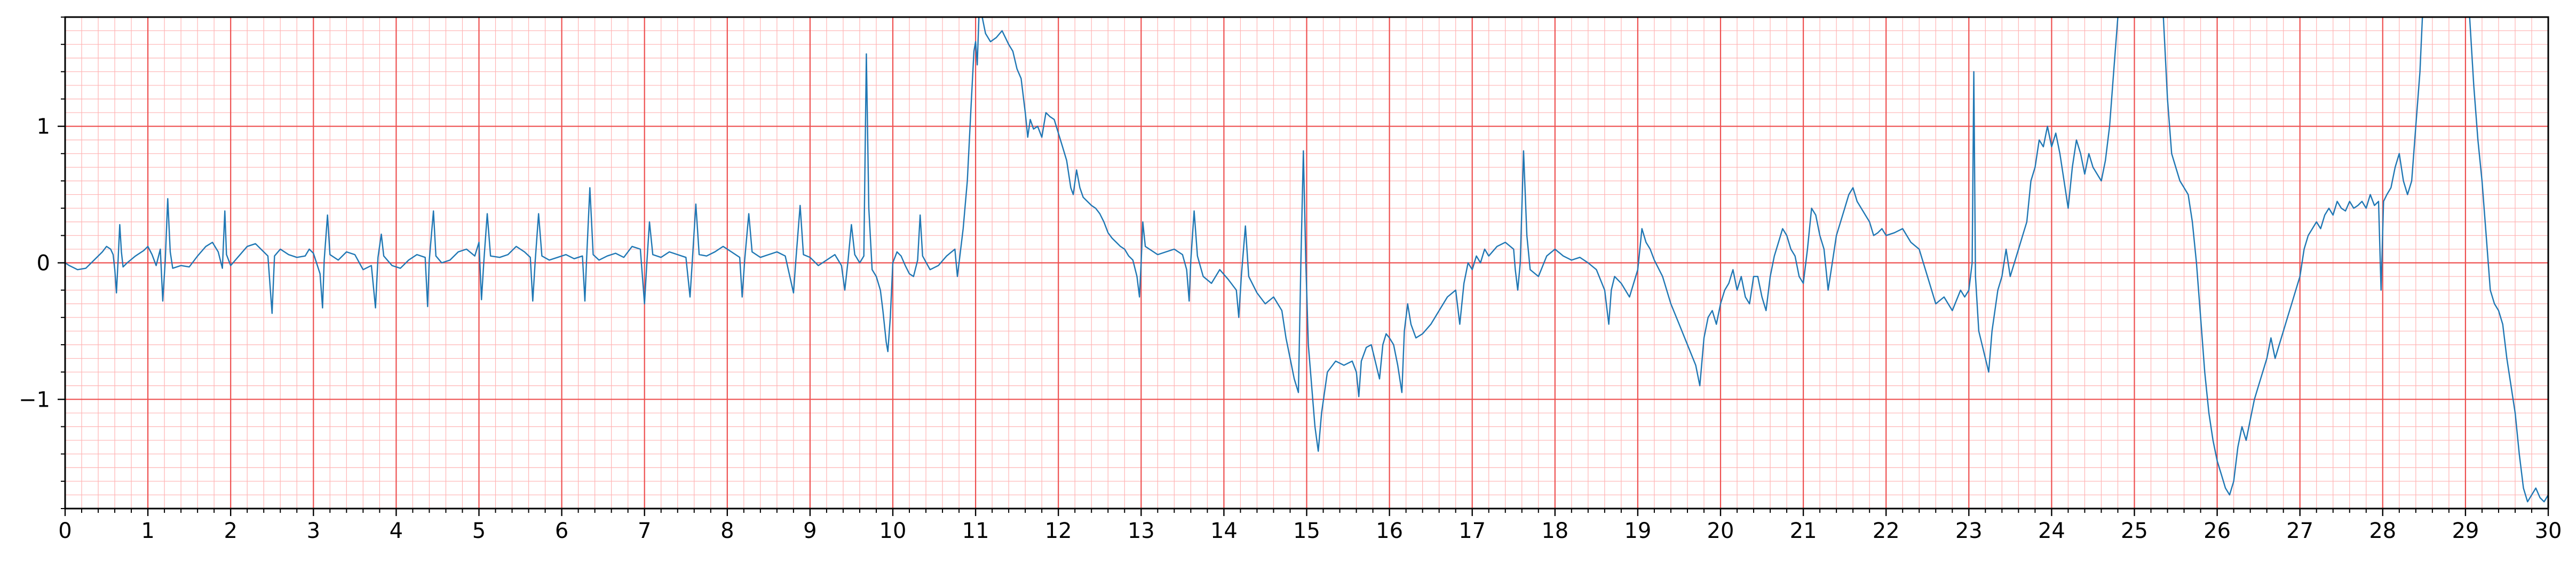  Describe the element at coordinates (644, 531) in the screenshot. I see `x-tick-label: 7` at that location.